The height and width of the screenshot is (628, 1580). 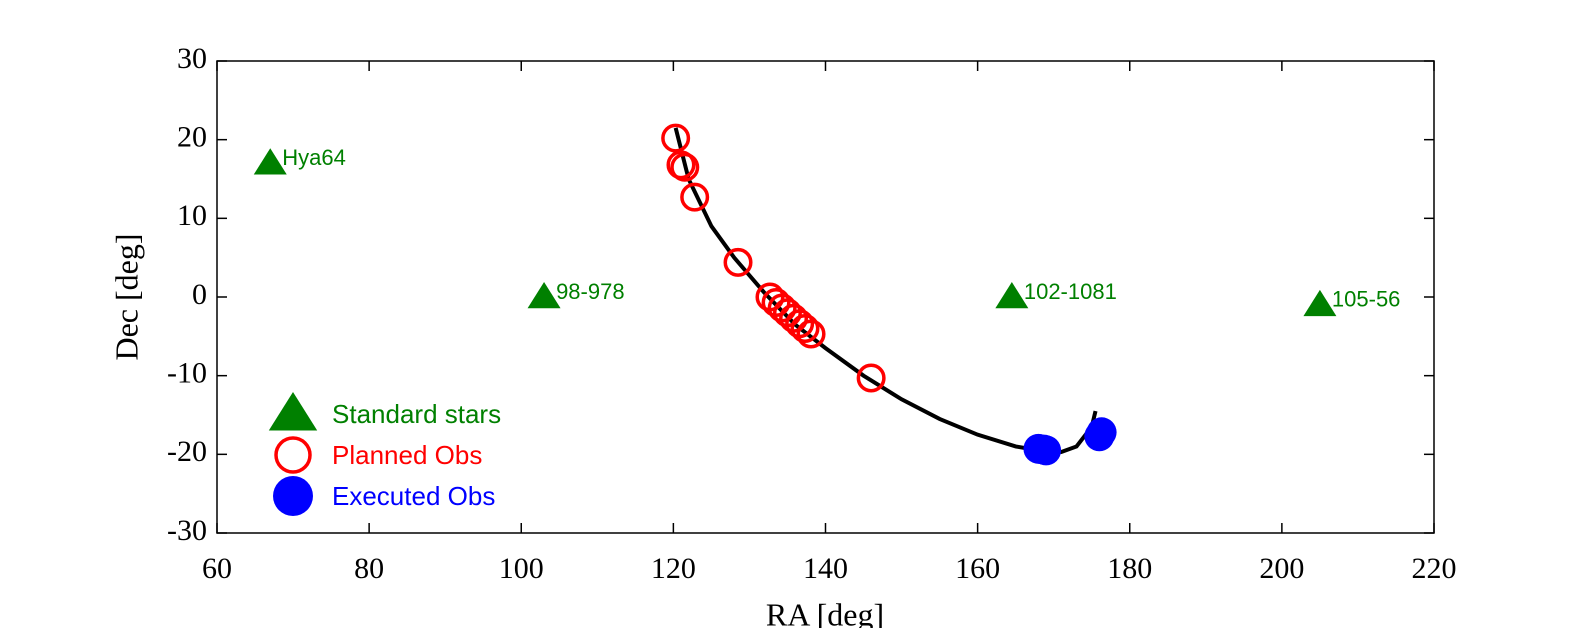 I want to click on y-axis-label: Dec [deg], so click(x=126, y=296).